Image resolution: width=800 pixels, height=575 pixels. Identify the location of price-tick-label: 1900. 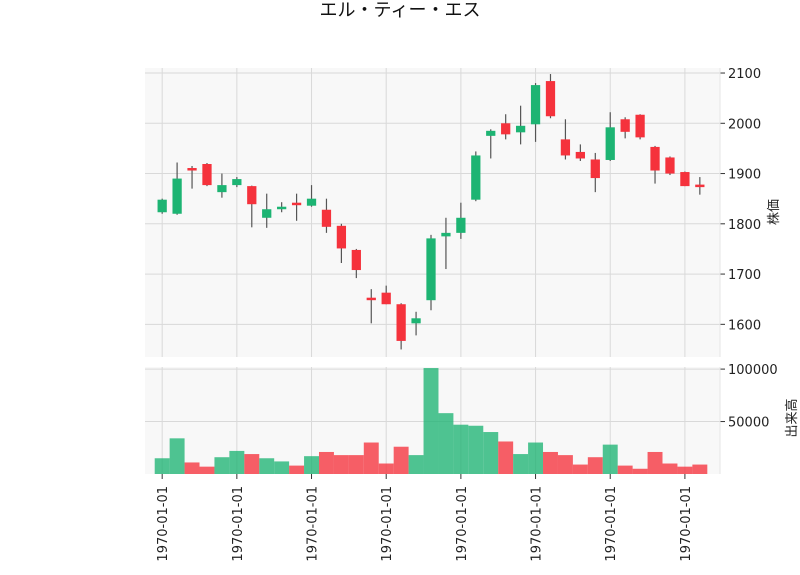
(744, 175).